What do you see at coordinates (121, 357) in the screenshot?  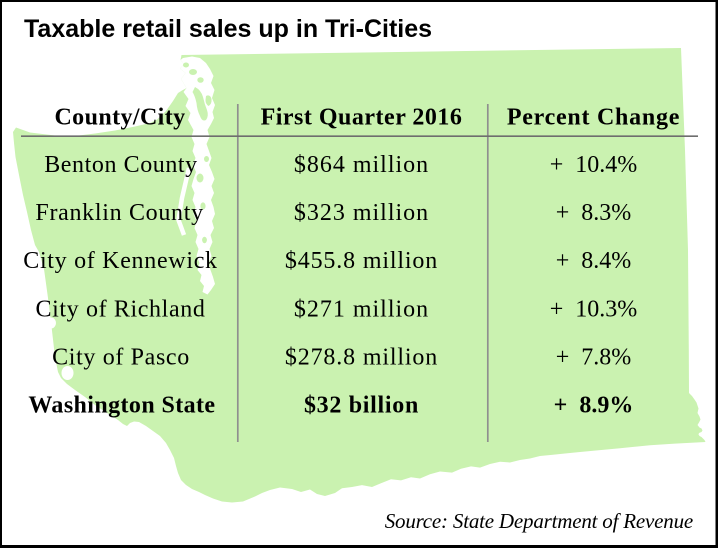 I see `svg-text: City of Pasco` at bounding box center [121, 357].